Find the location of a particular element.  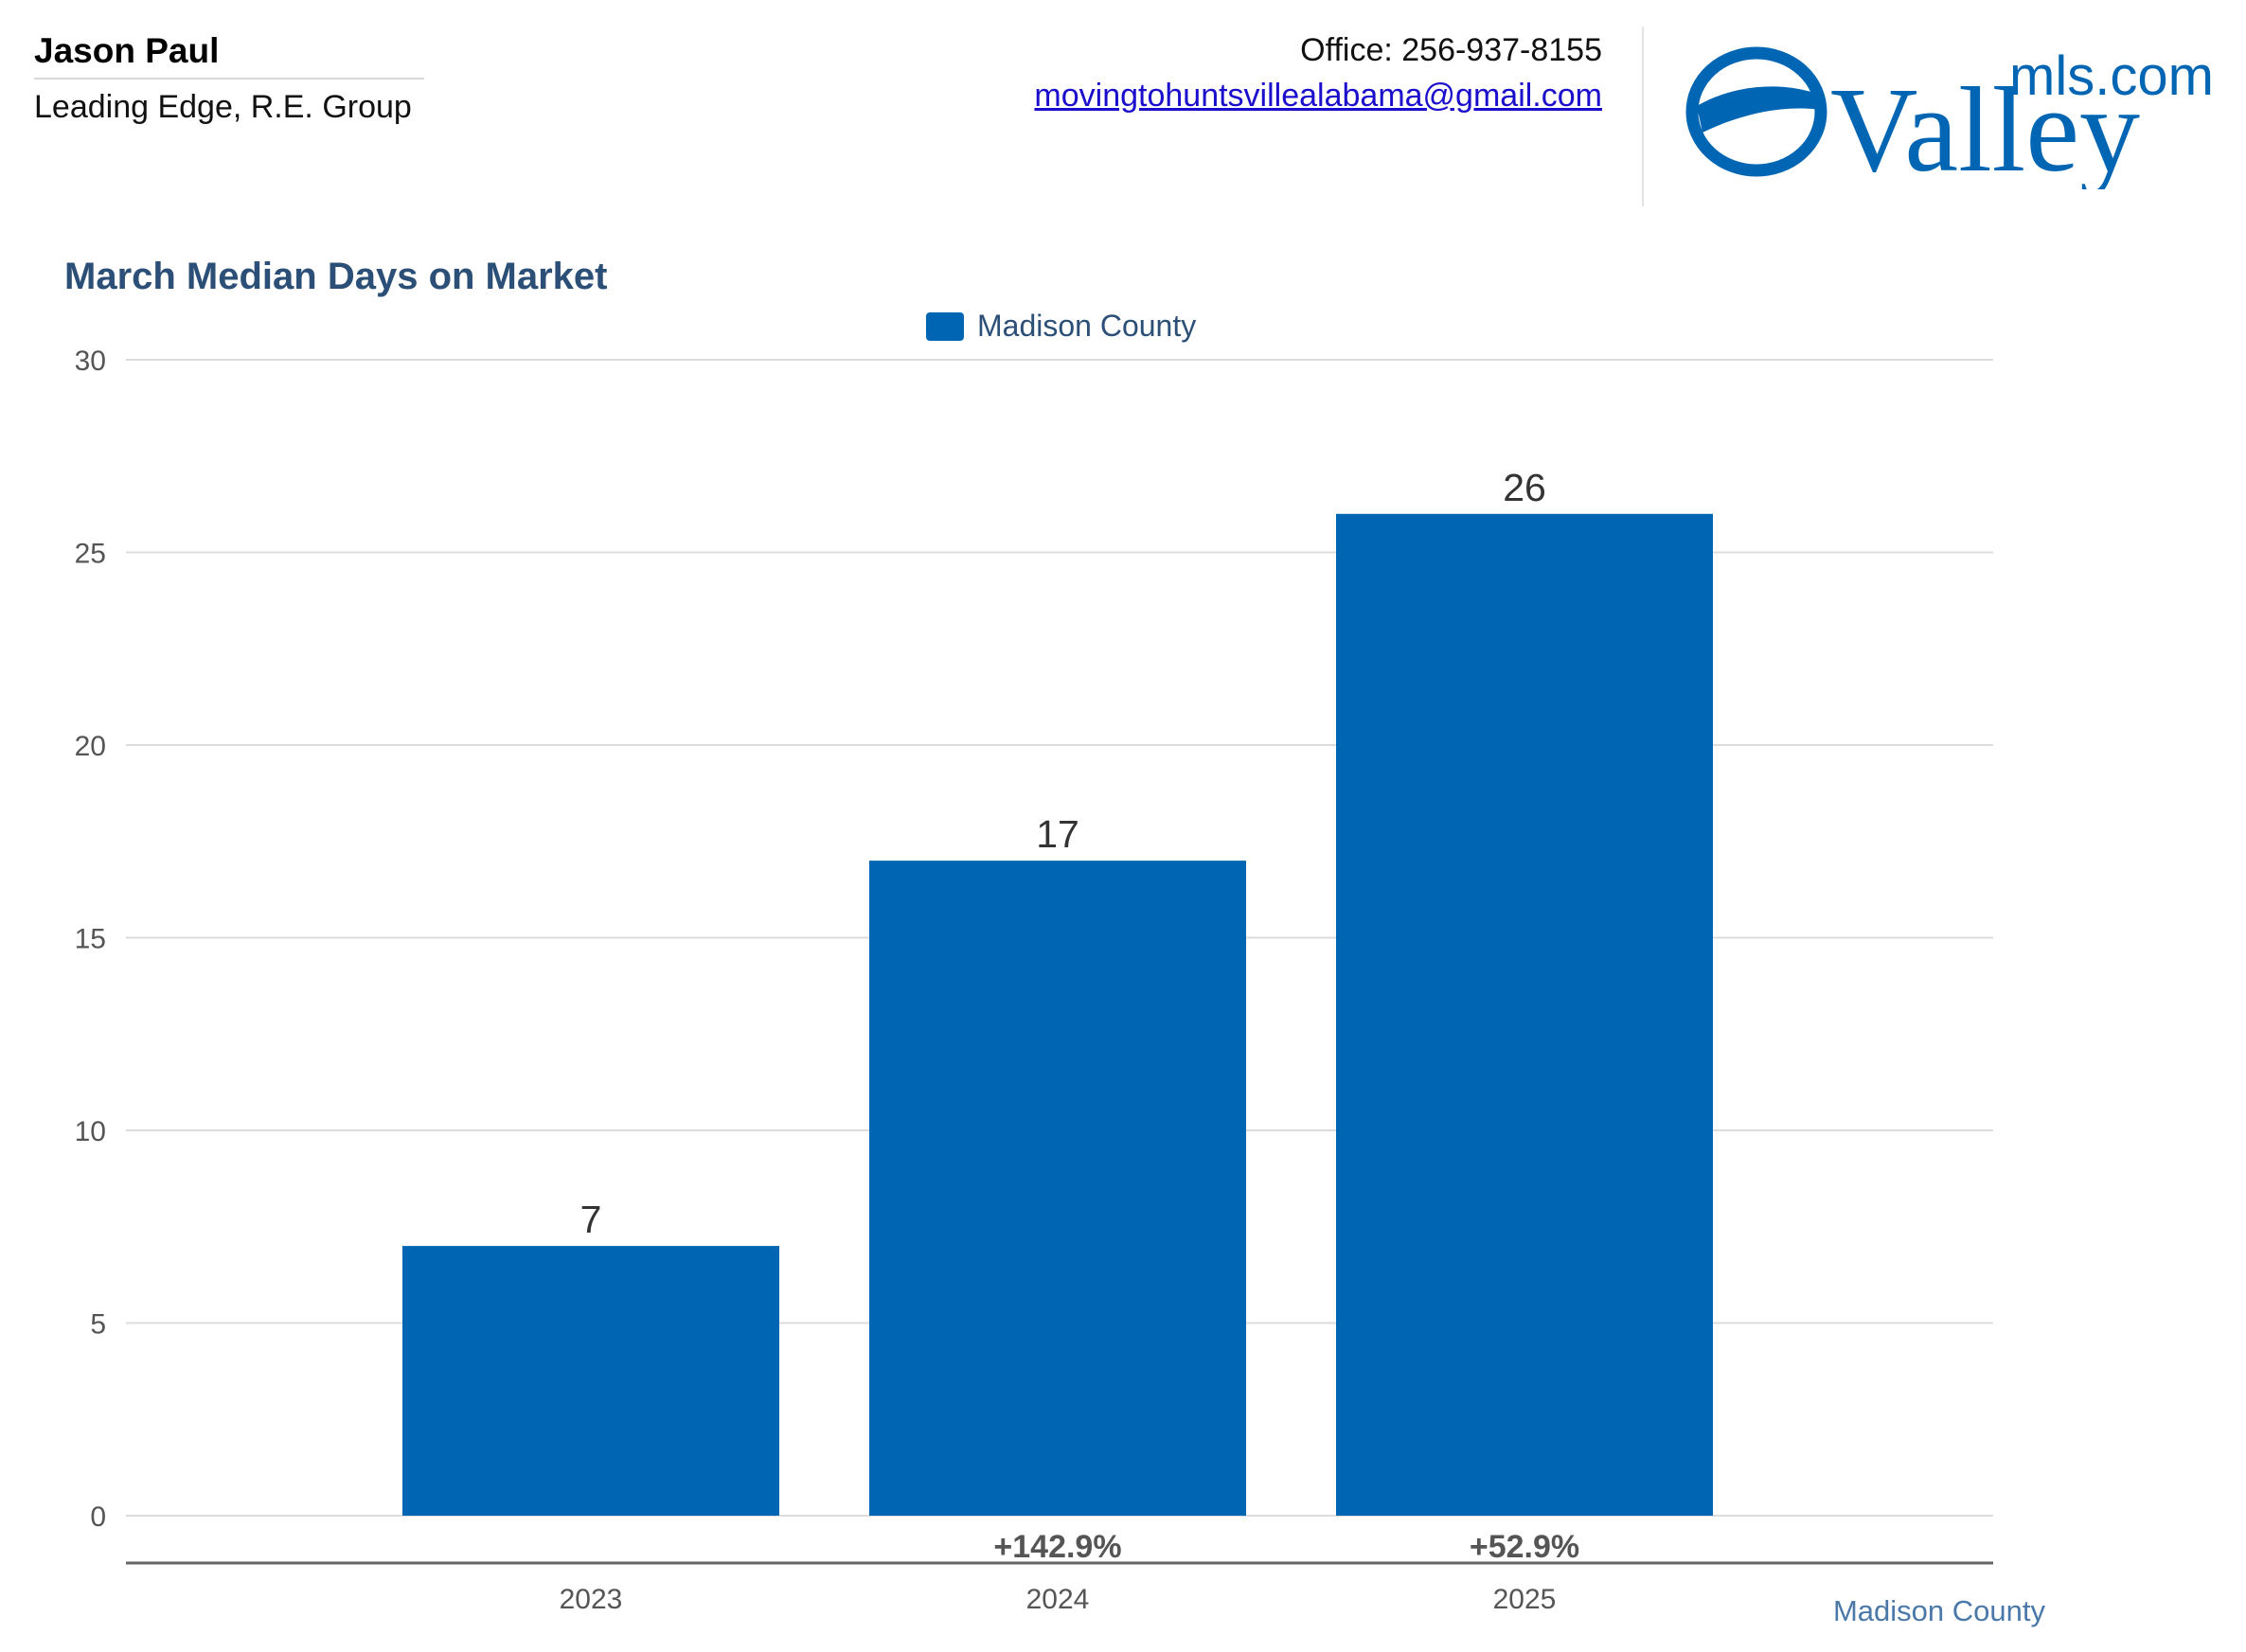

y-tick-label: 15 is located at coordinates (90, 939).